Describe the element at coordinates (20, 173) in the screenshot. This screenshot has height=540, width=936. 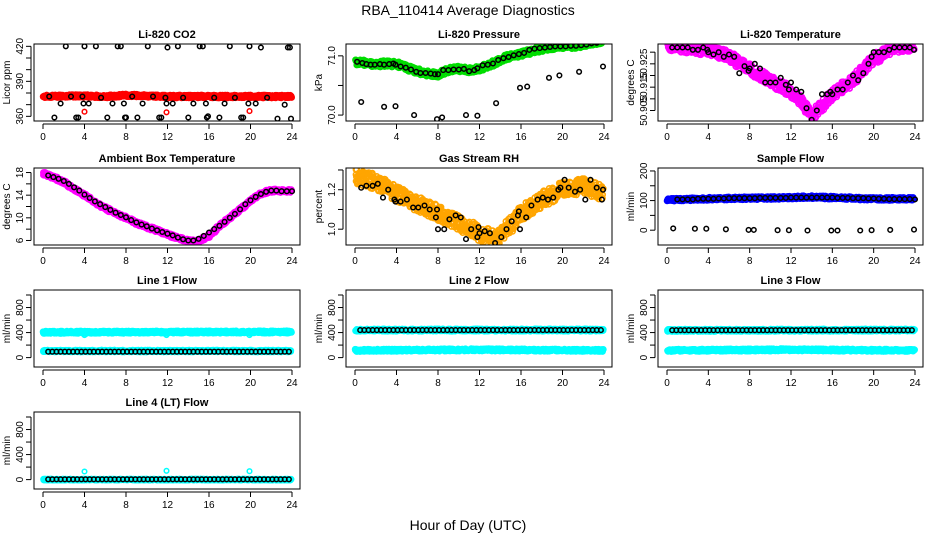
I see `y-tick-label: 18` at that location.